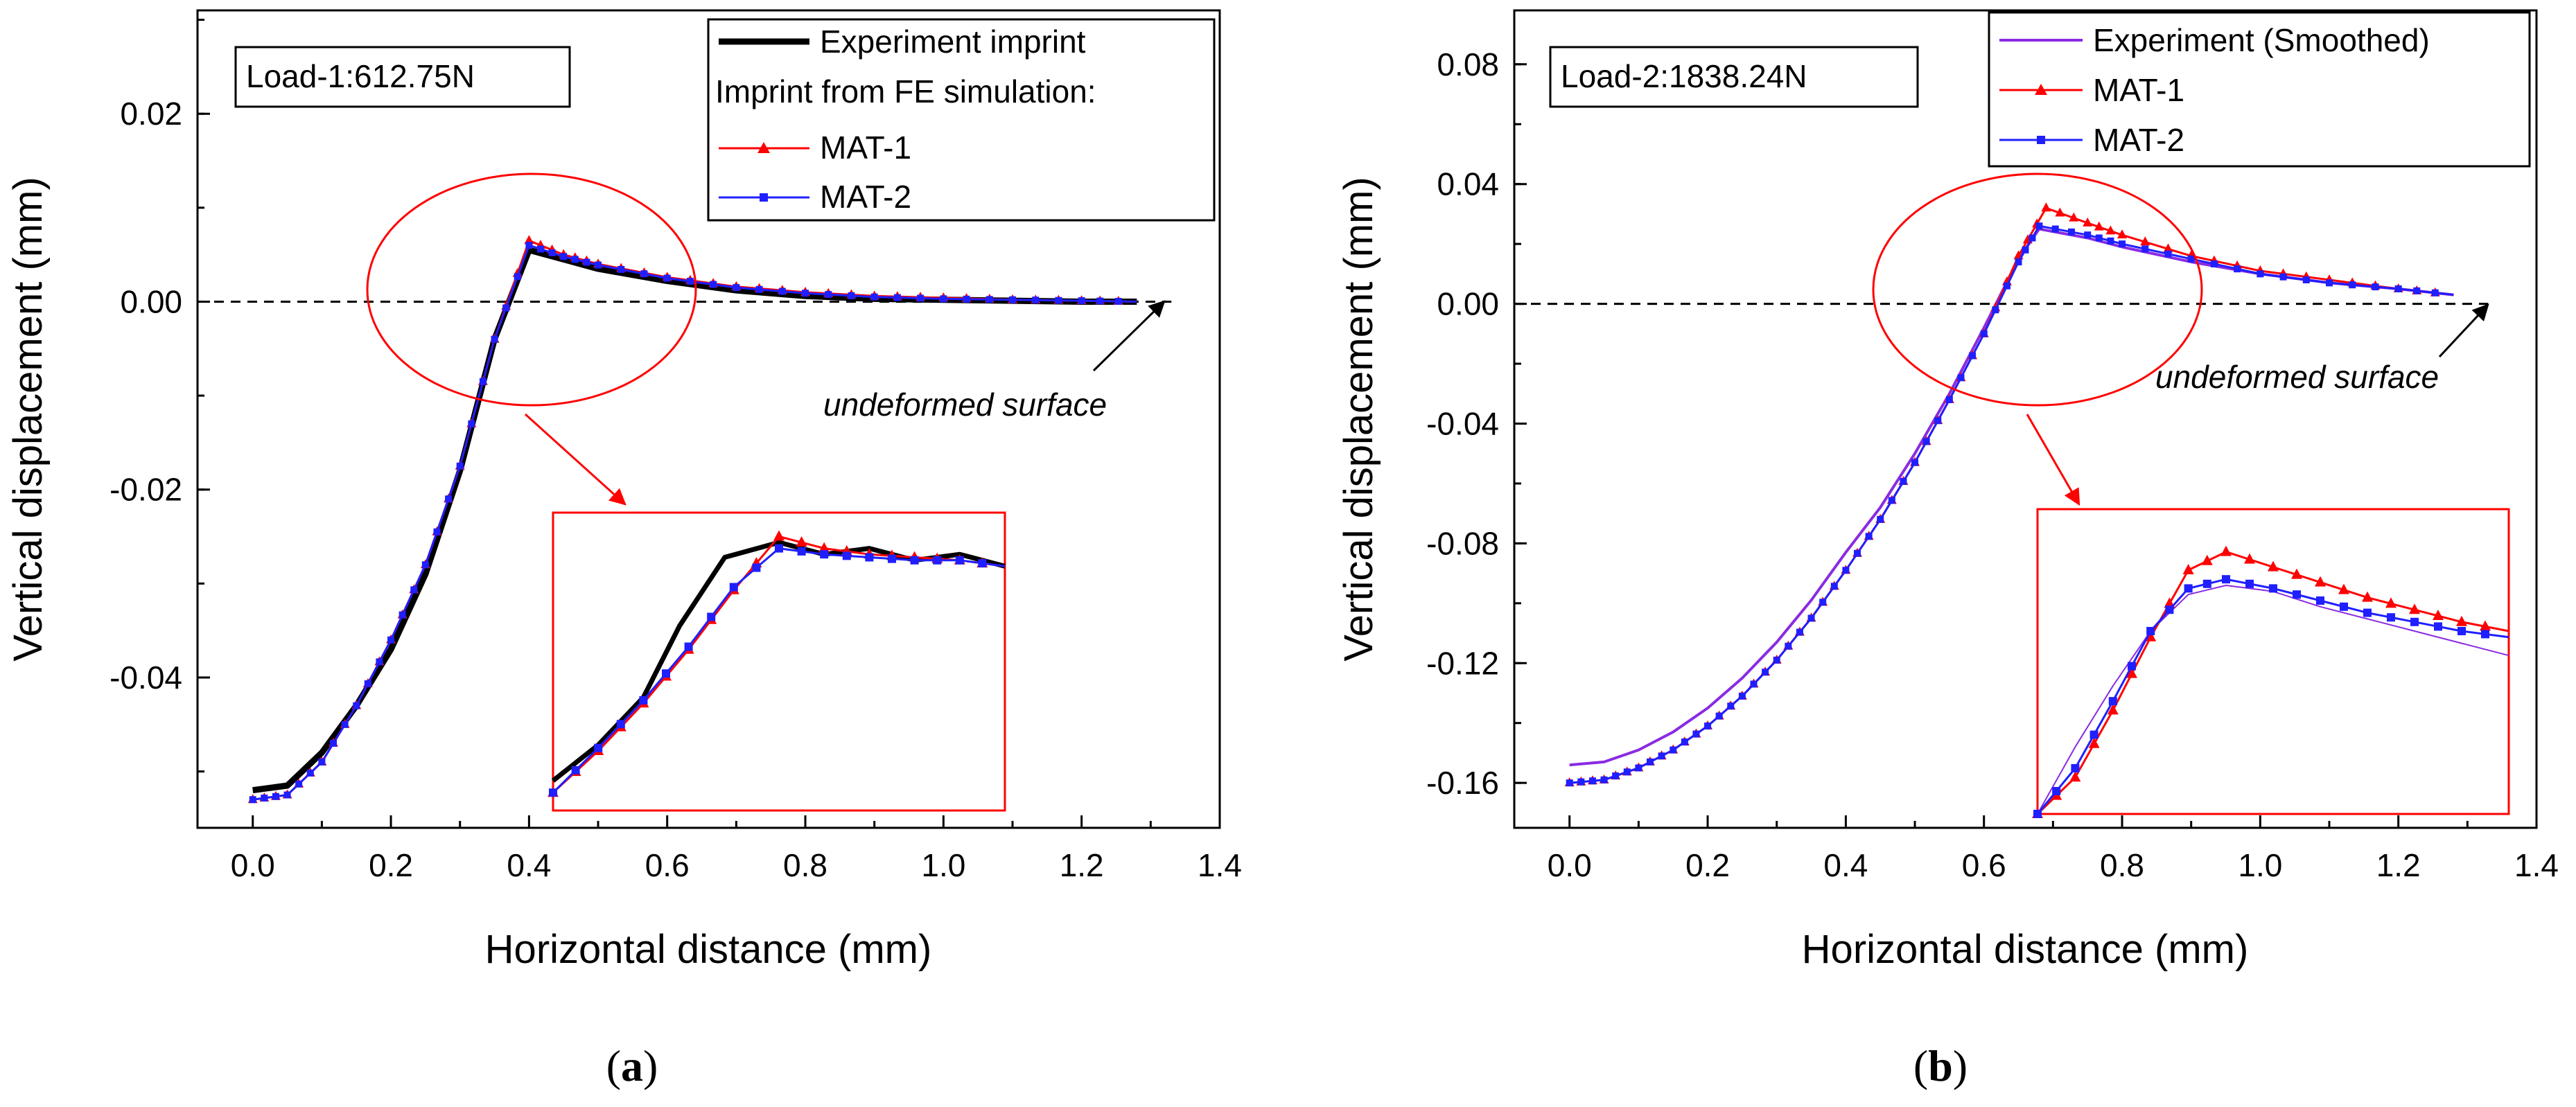 Image resolution: width=2576 pixels, height=1107 pixels. What do you see at coordinates (1462, 783) in the screenshot?
I see `y-tick-label-b-0: -0.16` at bounding box center [1462, 783].